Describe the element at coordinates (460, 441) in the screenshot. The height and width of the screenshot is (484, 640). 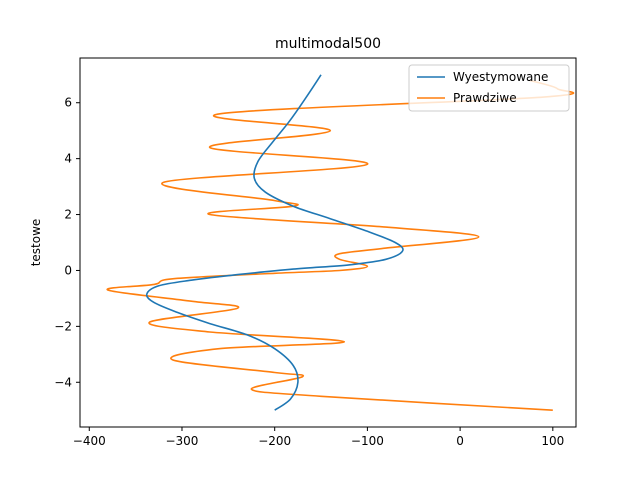
I see `x-tick-label: 0` at that location.